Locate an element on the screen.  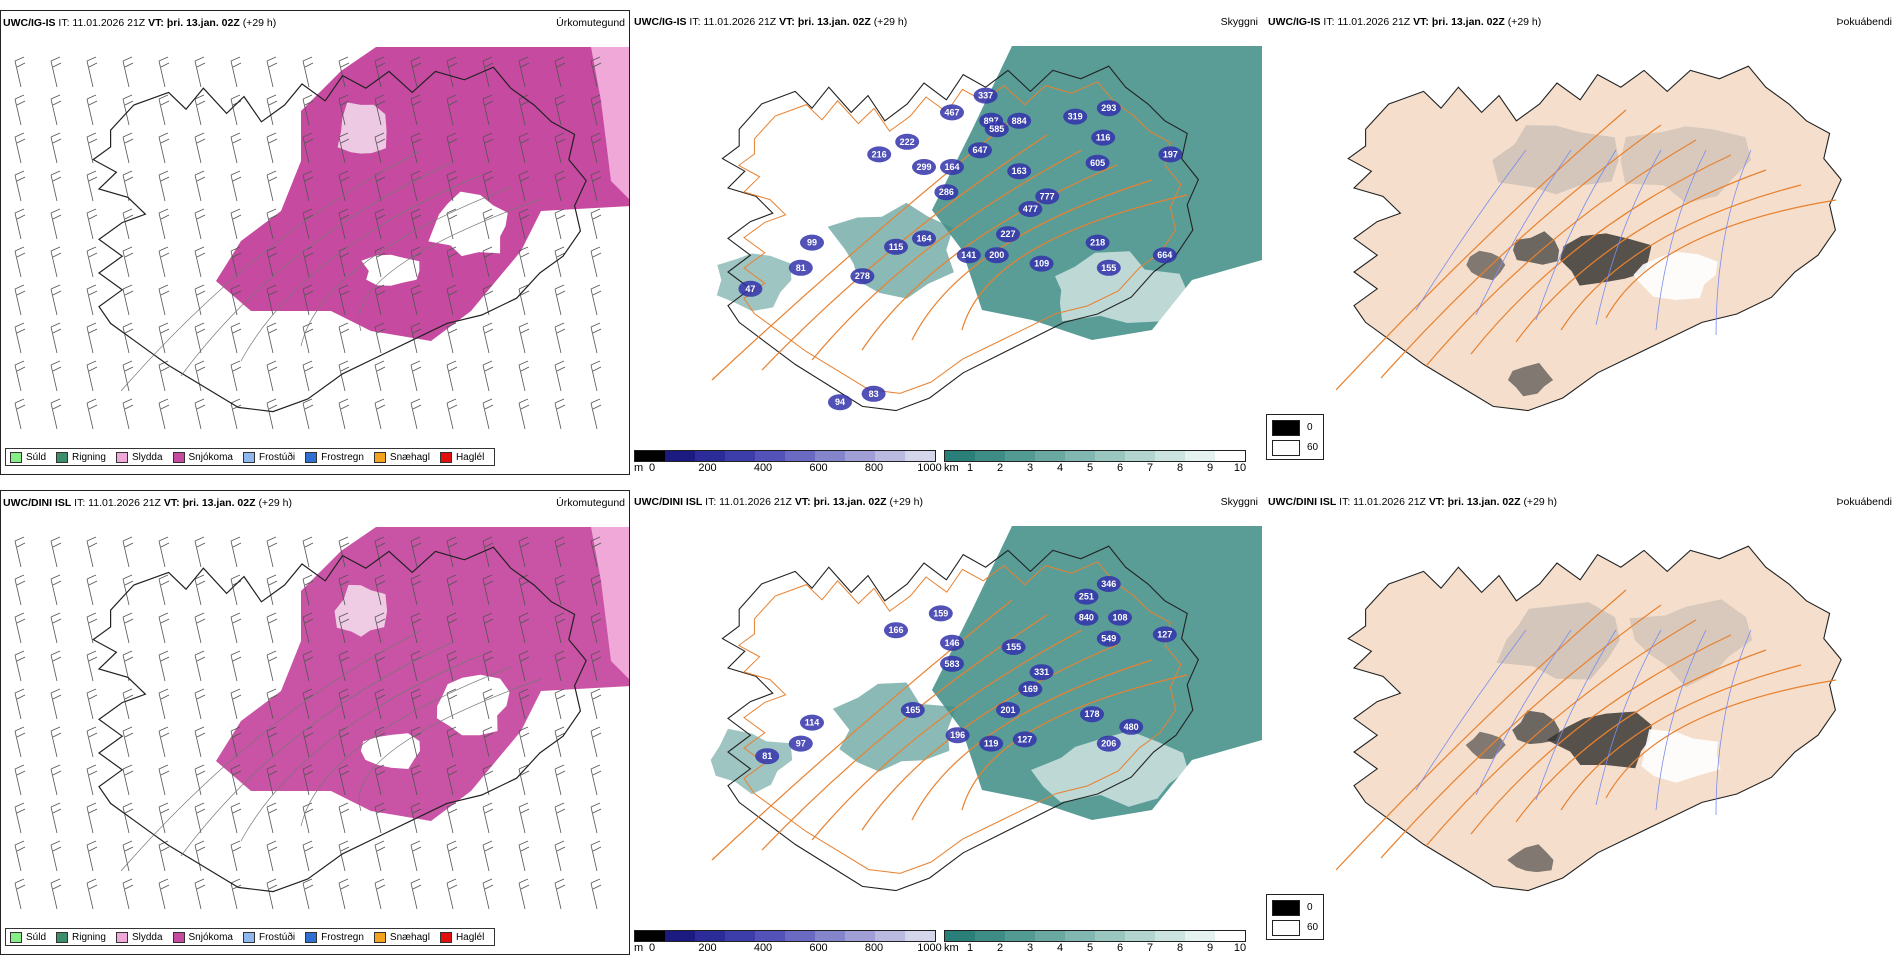
visibility-tick: 7 is located at coordinates (1150, 468).